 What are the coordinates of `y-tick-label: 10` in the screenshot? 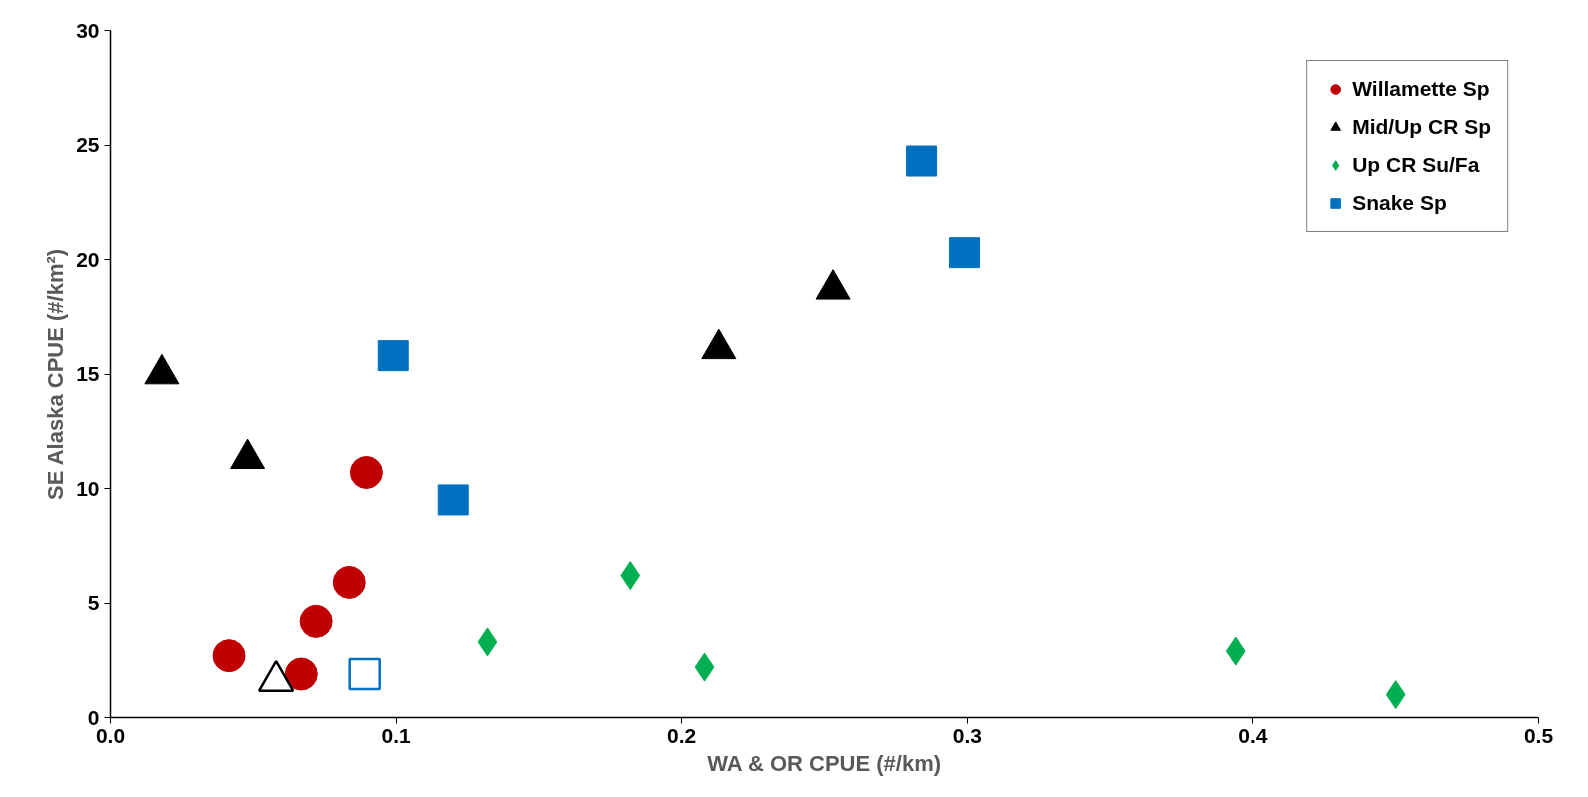 It's located at (88, 488).